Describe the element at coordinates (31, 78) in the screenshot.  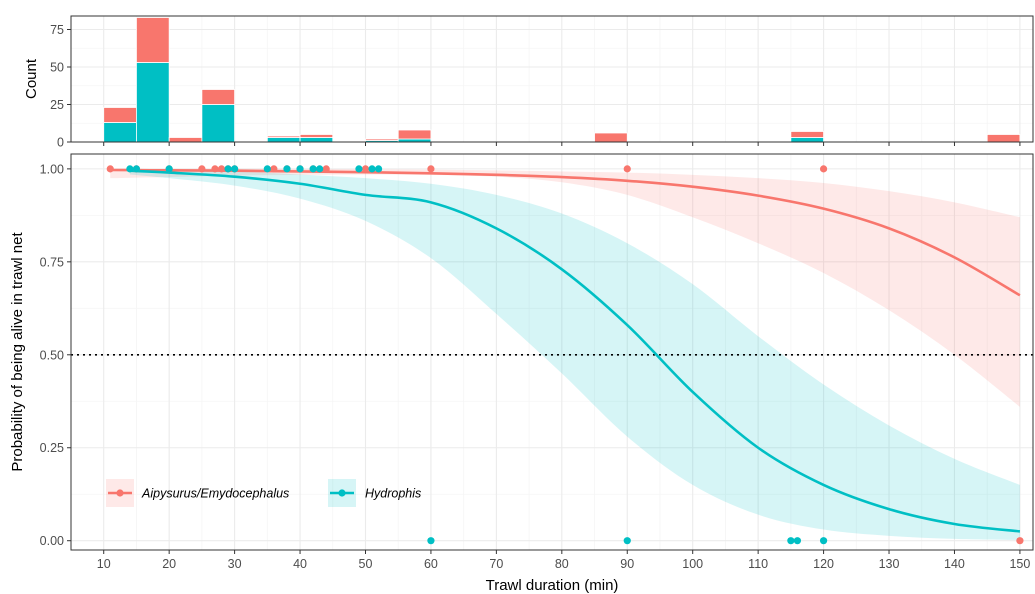
I see `histogram-y-axis-label: Count` at that location.